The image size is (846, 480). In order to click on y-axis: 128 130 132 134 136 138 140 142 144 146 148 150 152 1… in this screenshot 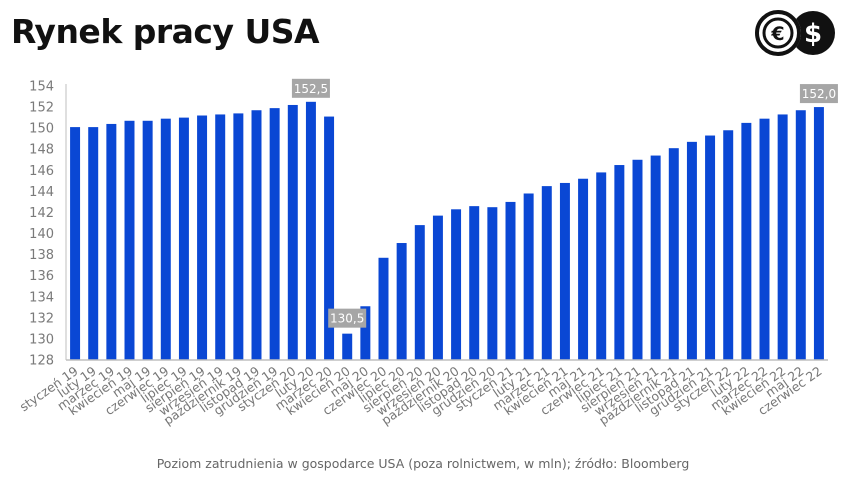, I will do `click(41, 224)`.